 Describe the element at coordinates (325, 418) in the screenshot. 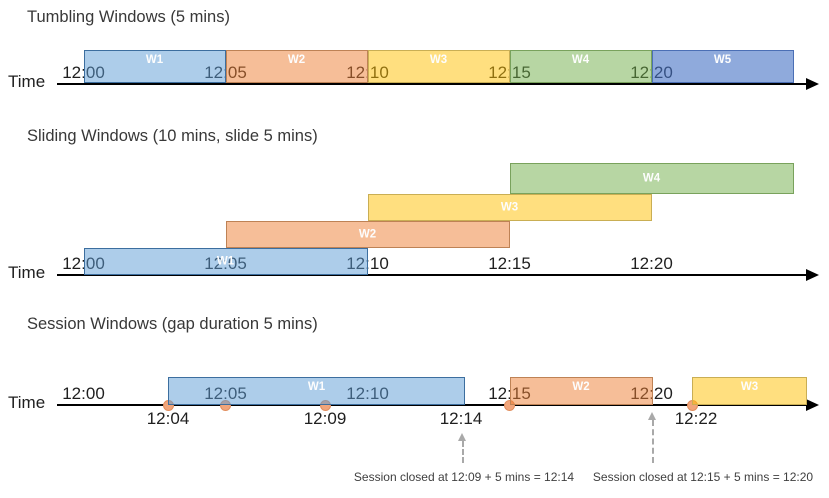

I see `event-time-label: 12:09` at that location.